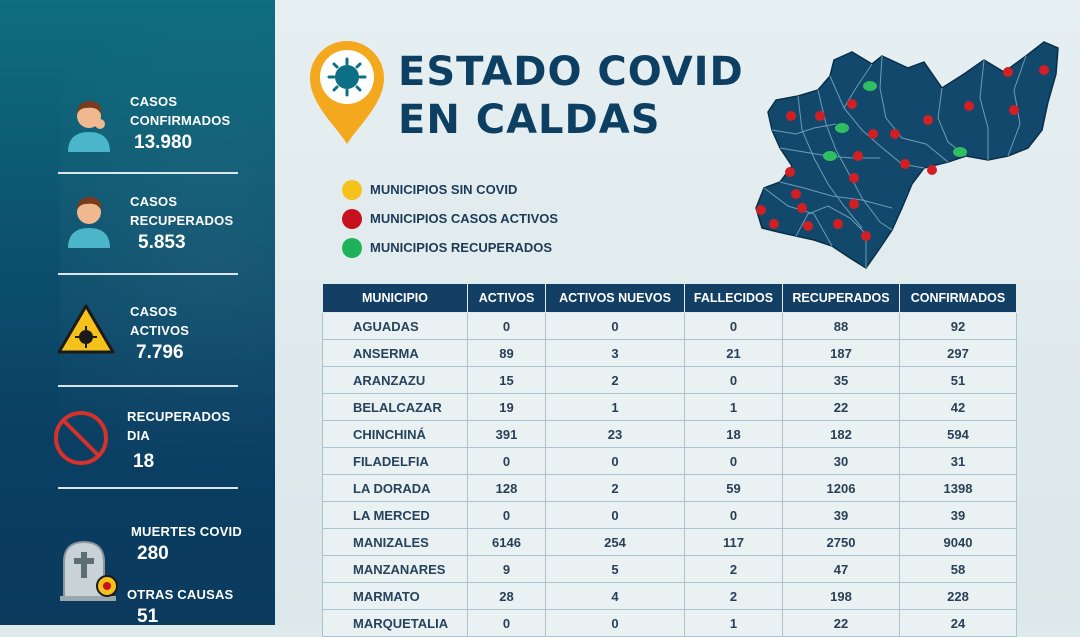  What do you see at coordinates (154, 101) in the screenshot?
I see `confirmed-label-1: CASOS` at bounding box center [154, 101].